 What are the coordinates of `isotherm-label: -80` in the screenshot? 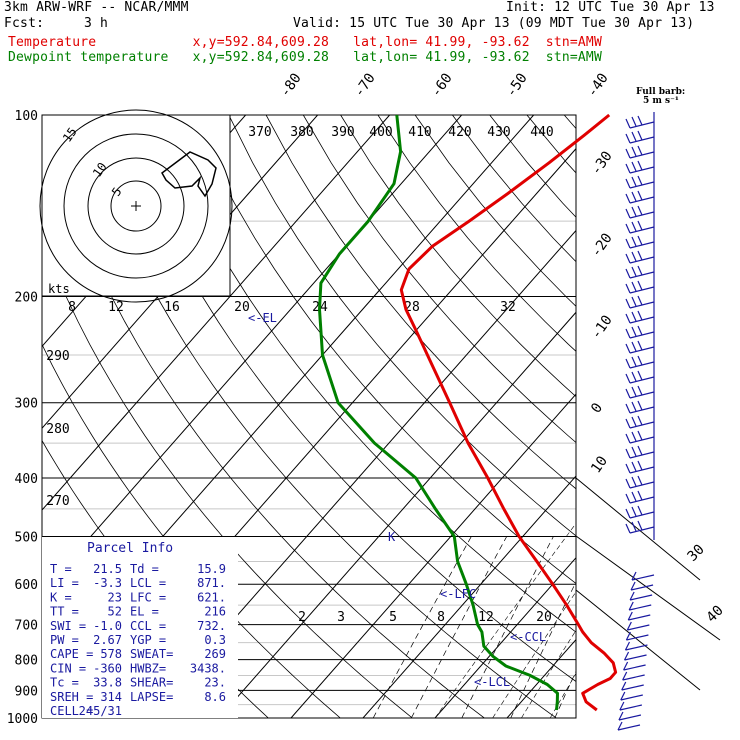 It's located at (291, 85).